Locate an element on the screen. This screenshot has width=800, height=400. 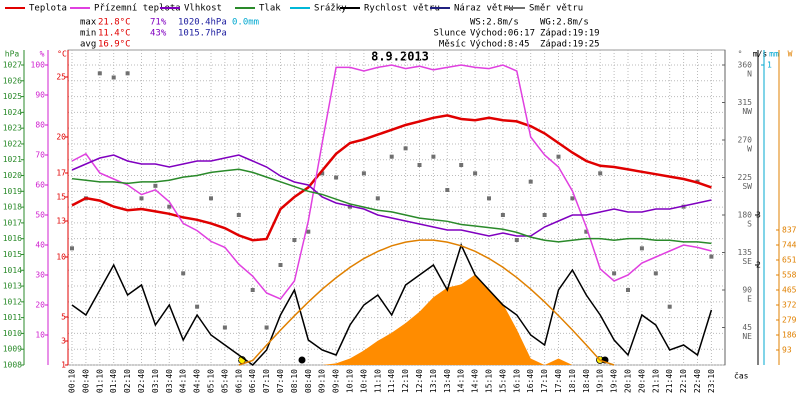
stat-temp: 21.8°C is located at coordinates (114, 23).